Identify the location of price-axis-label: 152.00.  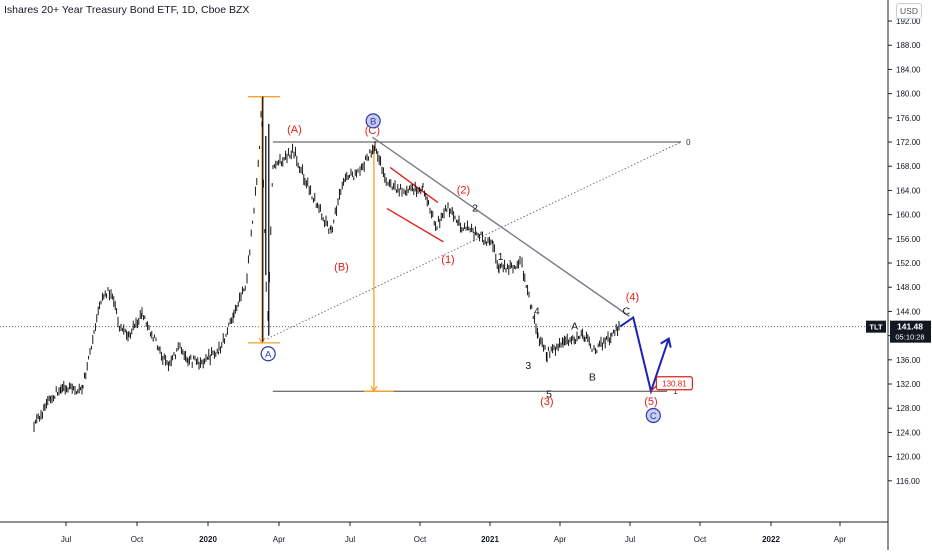
(908, 263).